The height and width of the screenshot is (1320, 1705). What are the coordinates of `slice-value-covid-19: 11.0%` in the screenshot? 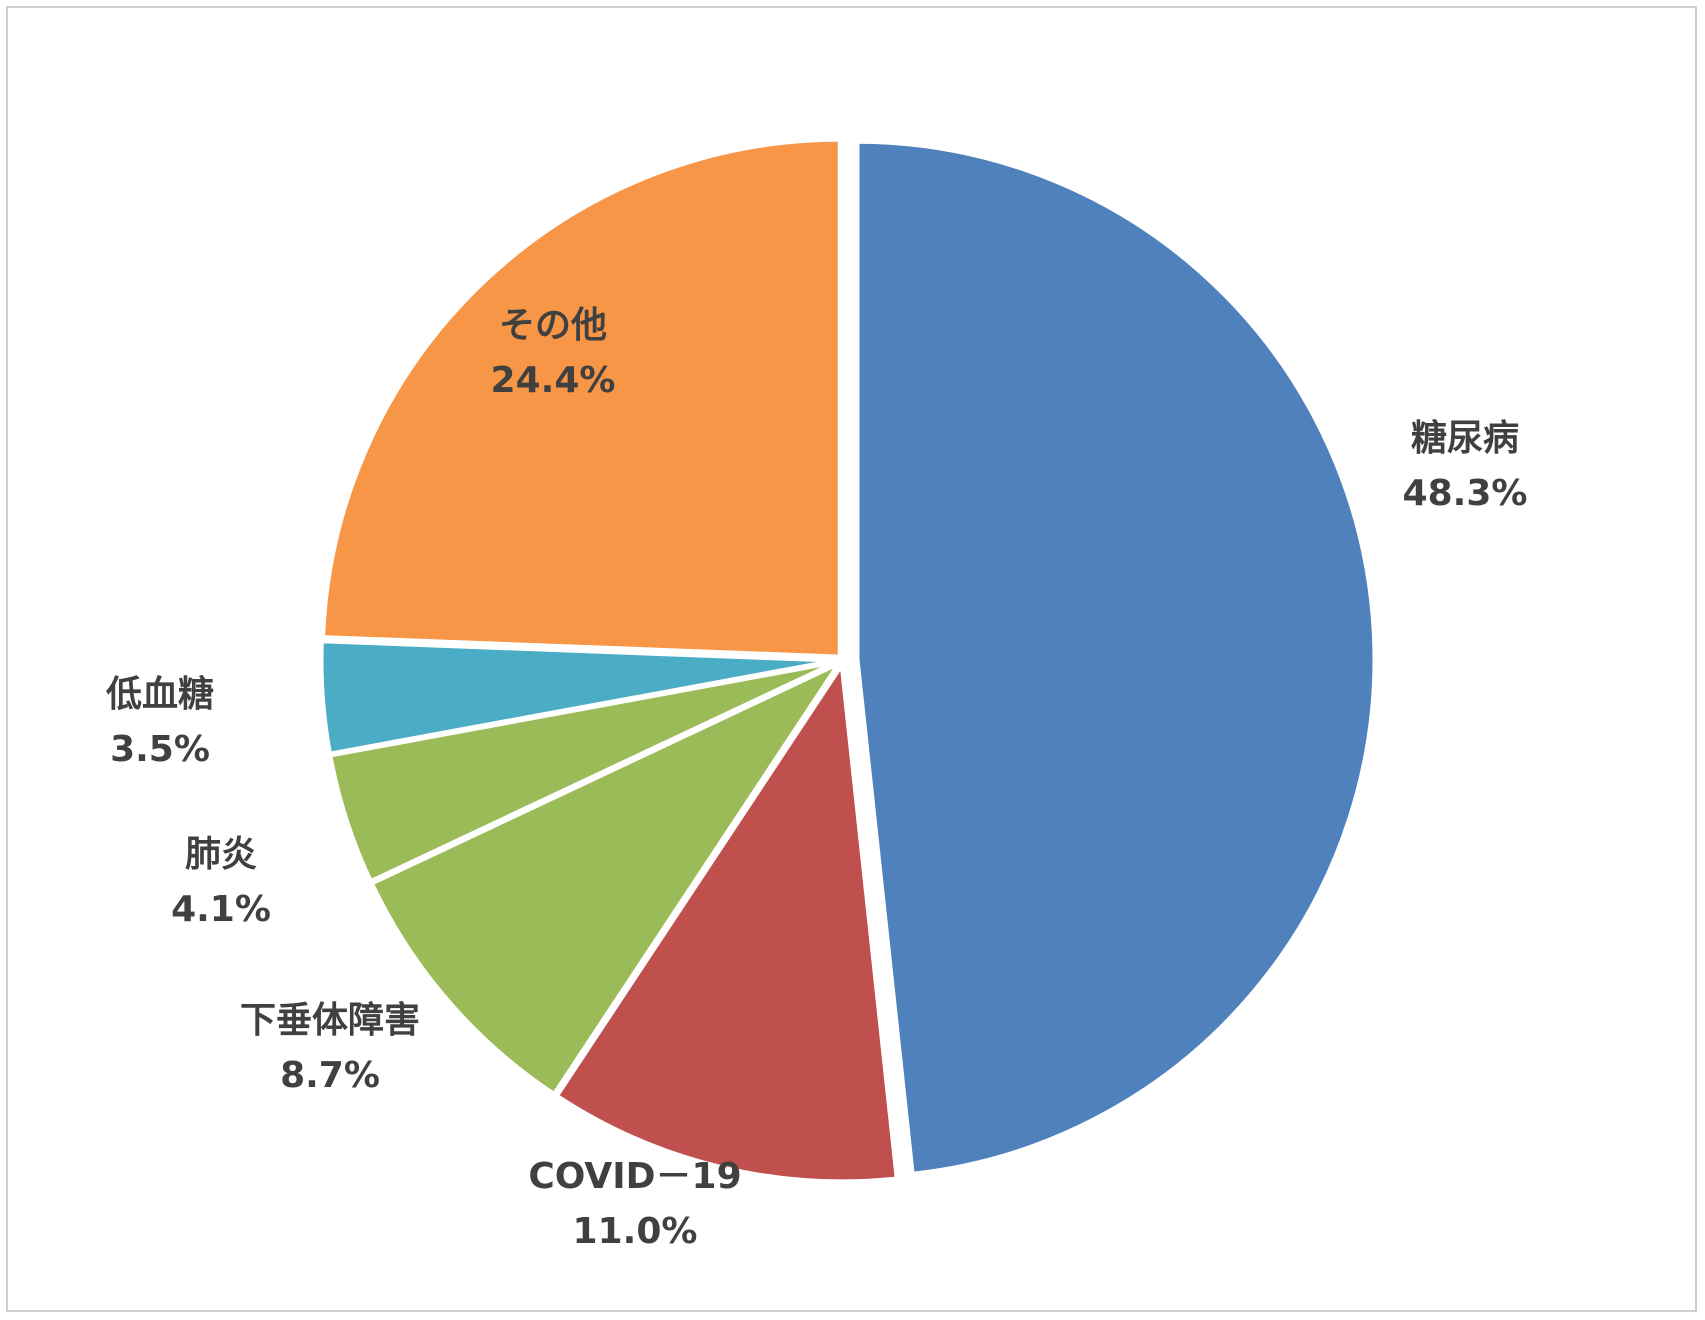 It's located at (635, 1231).